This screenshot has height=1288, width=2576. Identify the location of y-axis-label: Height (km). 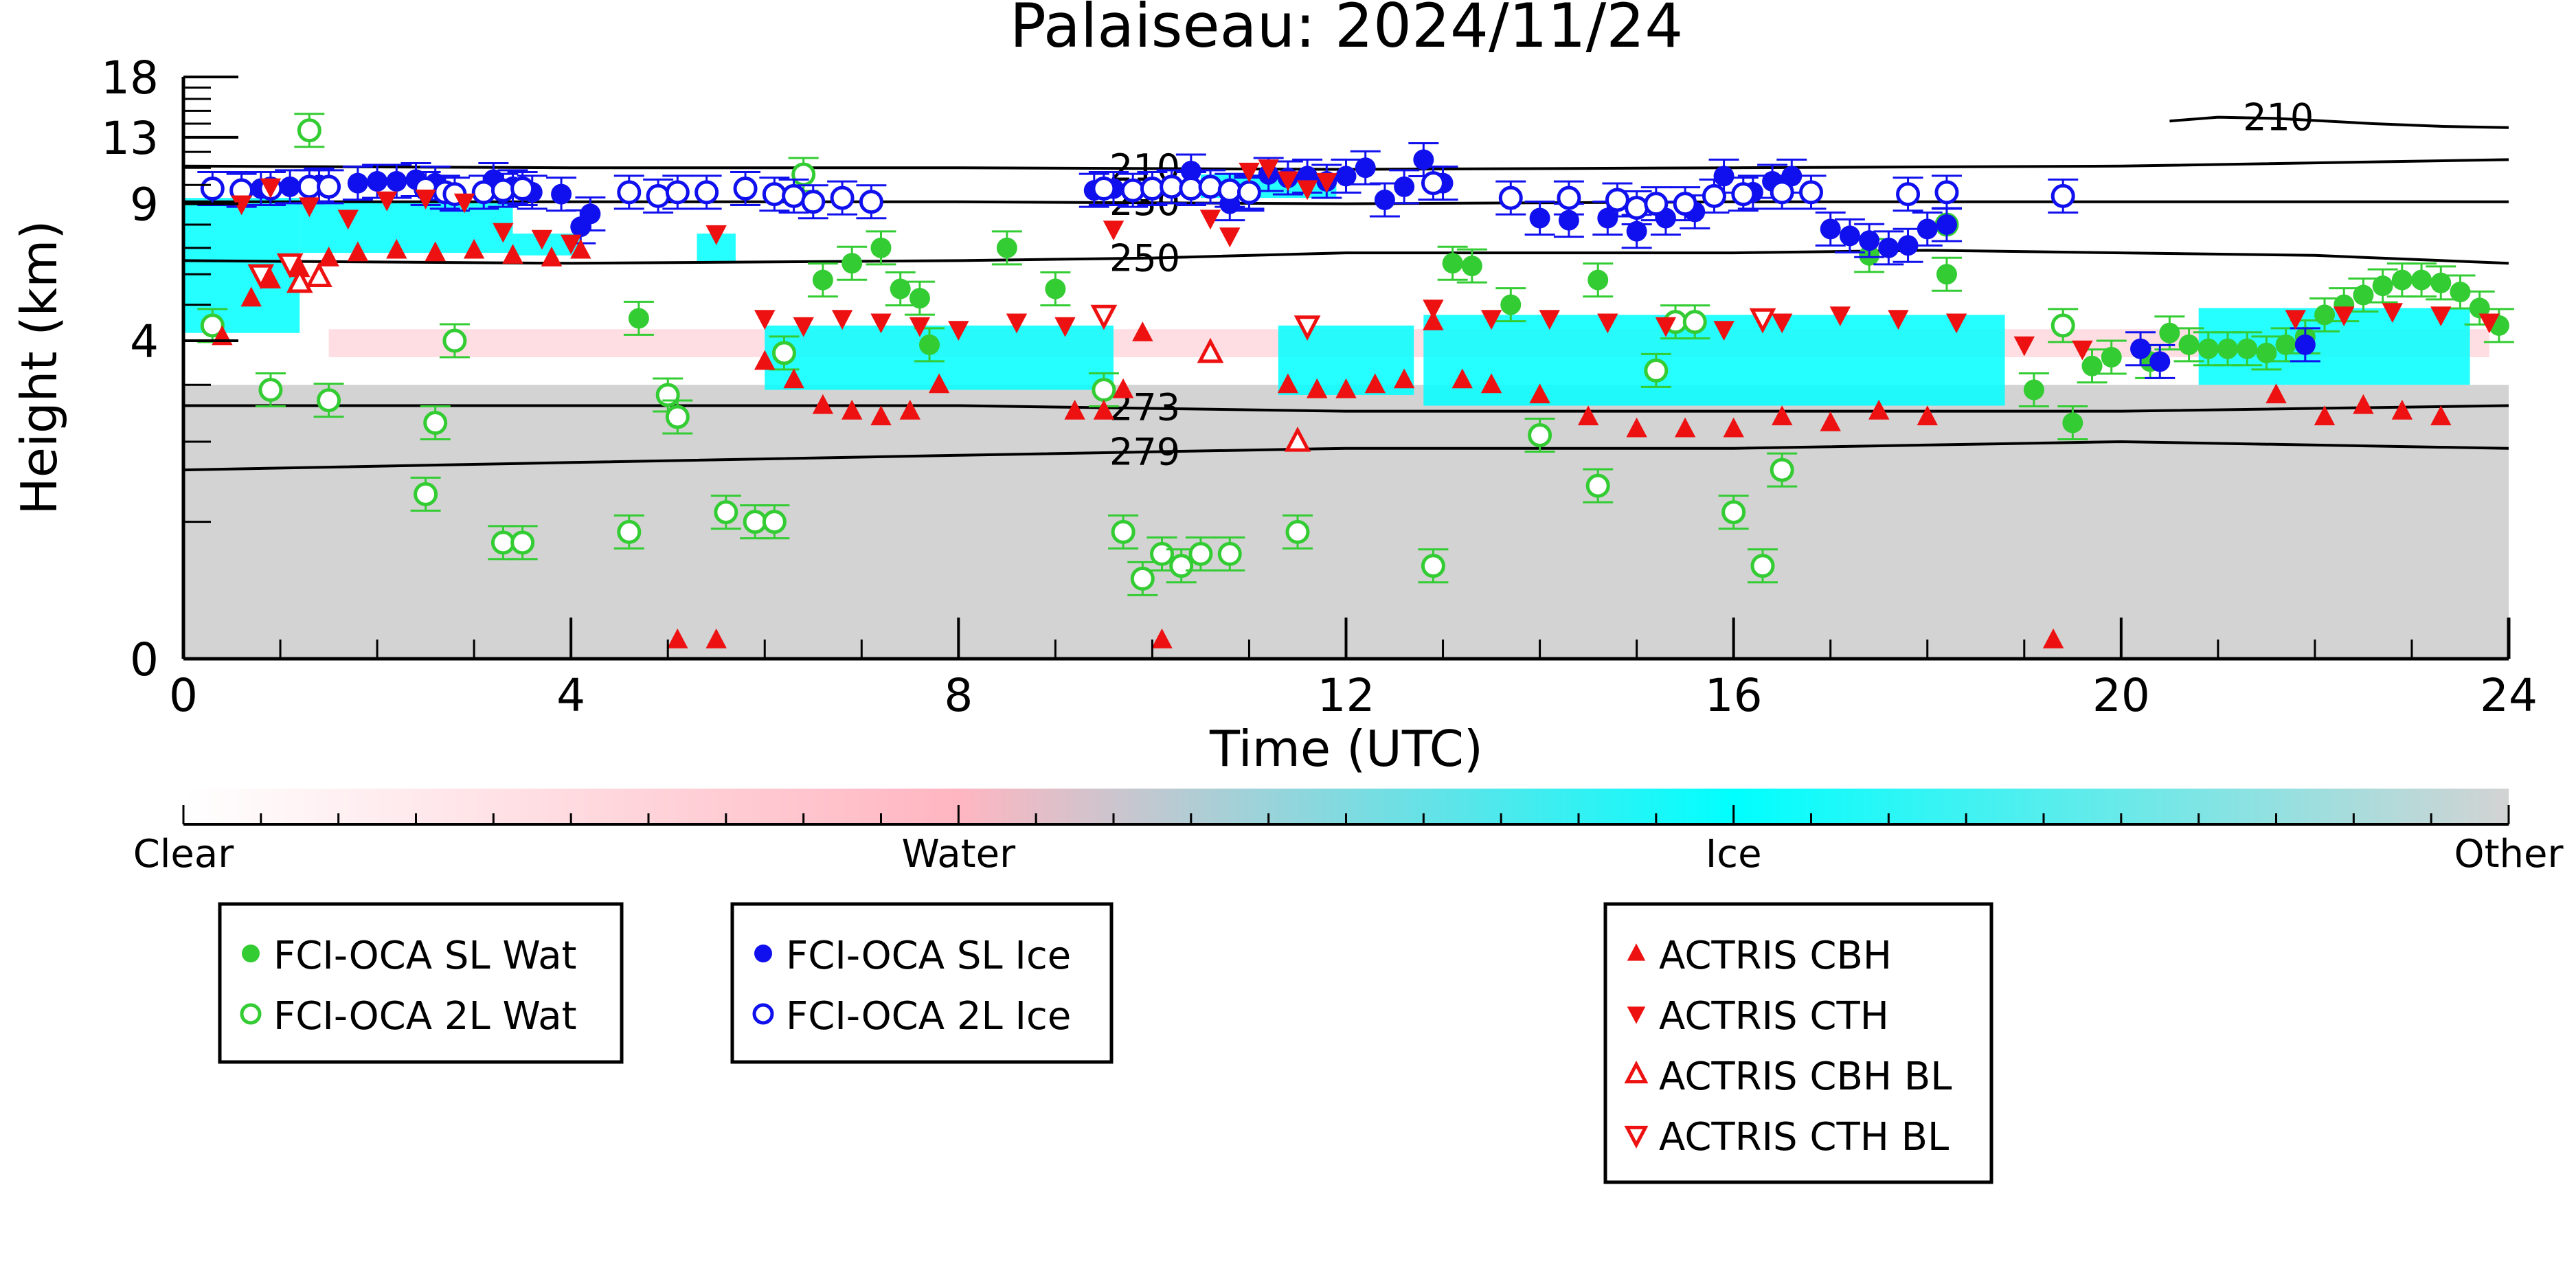
(39, 368).